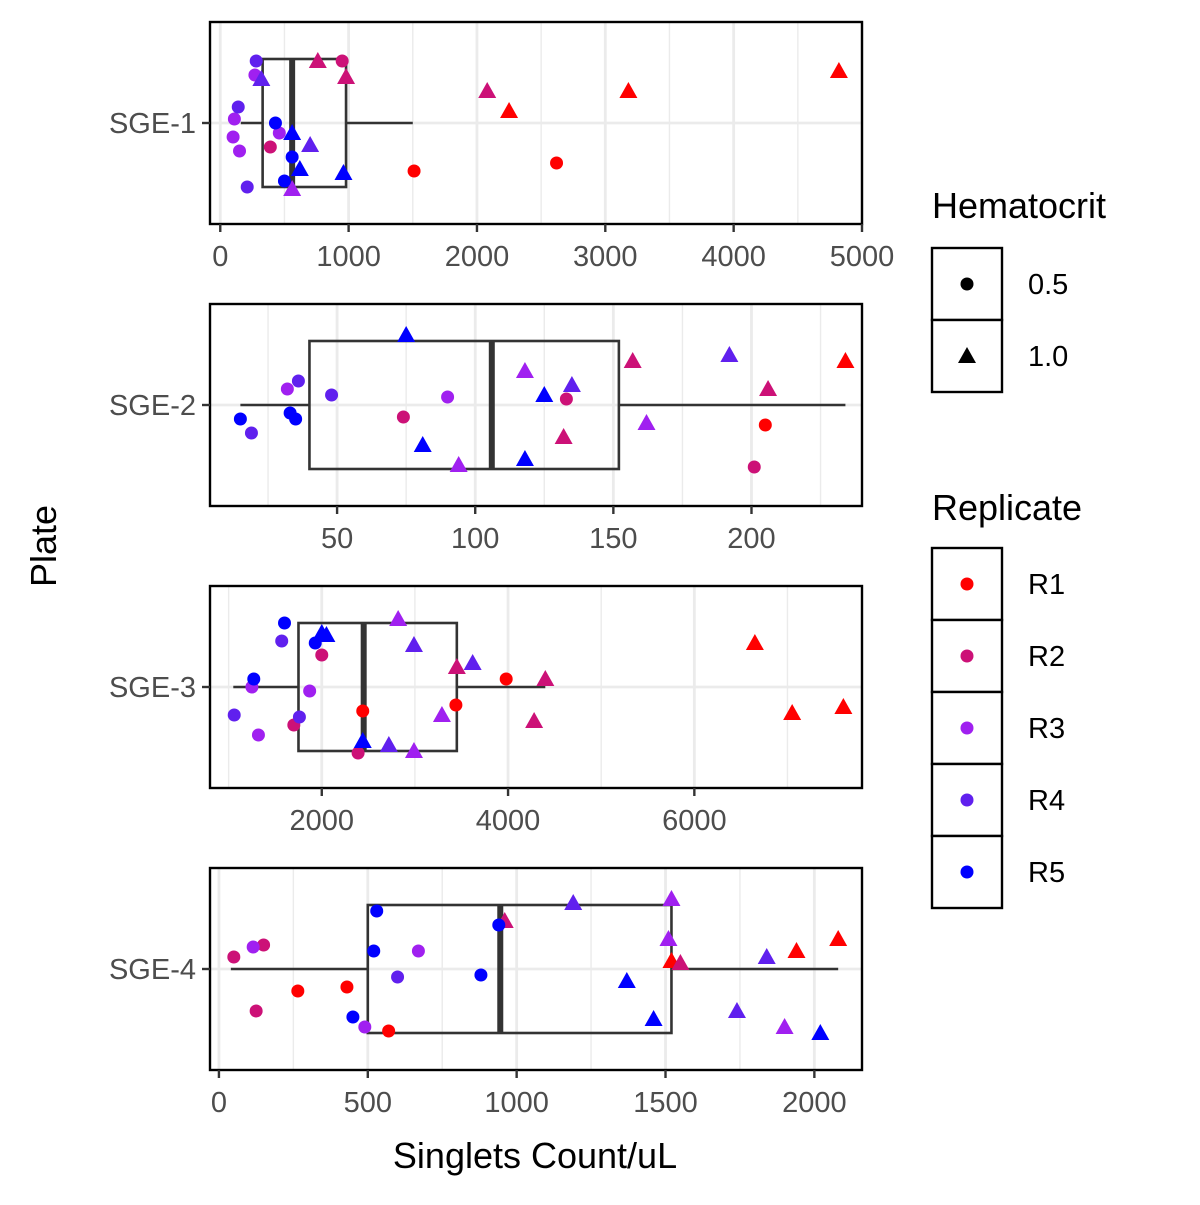 The height and width of the screenshot is (1205, 1200). Describe the element at coordinates (1046, 801) in the screenshot. I see `legend-label: R4` at that location.